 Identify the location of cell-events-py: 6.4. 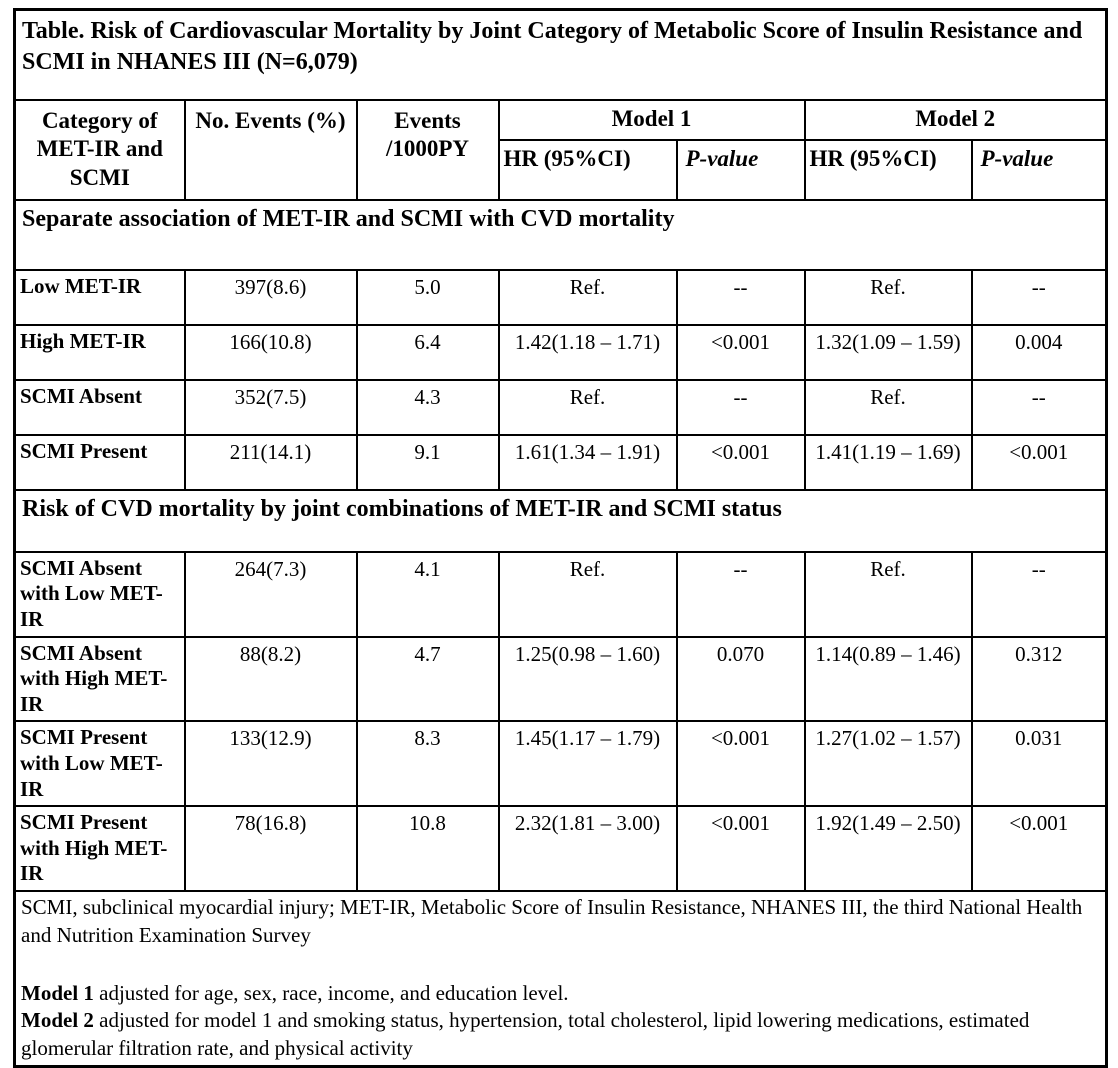
(427, 352).